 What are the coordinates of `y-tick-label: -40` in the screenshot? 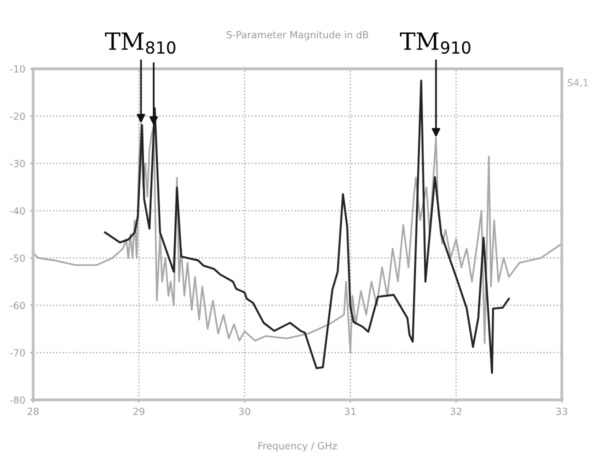 It's located at (17, 211).